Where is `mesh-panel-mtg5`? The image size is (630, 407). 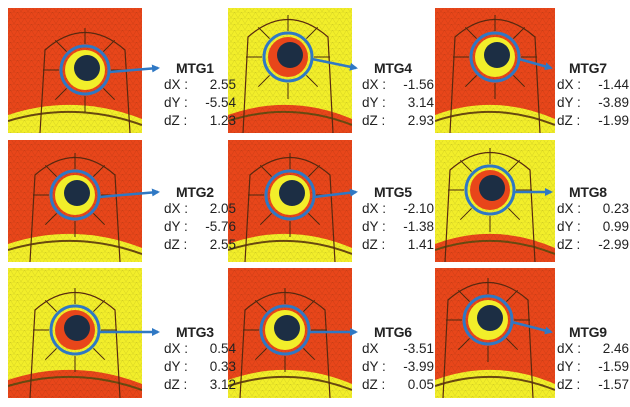
mesh-panel-mtg5 is located at coordinates (293, 201).